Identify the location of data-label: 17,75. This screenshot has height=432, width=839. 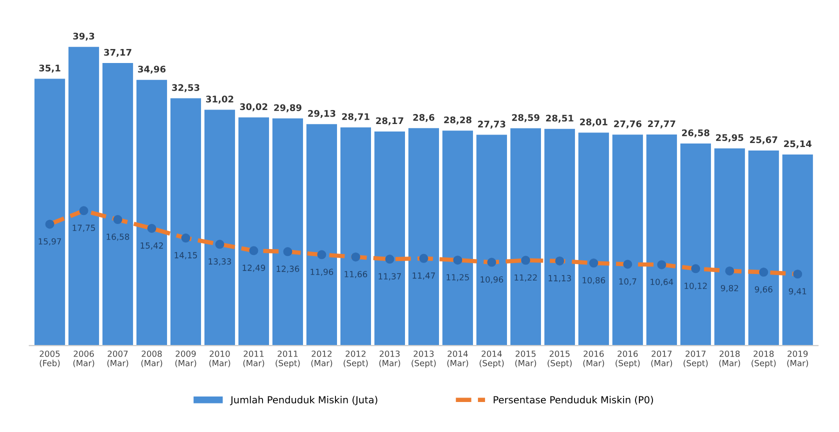
(83, 228).